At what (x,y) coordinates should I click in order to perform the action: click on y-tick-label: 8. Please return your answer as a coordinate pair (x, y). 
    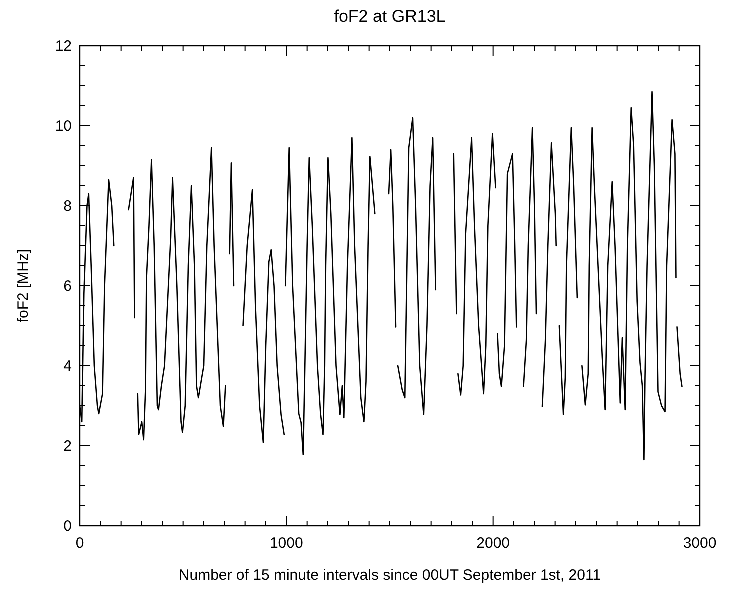
    Looking at the image, I should click on (68, 206).